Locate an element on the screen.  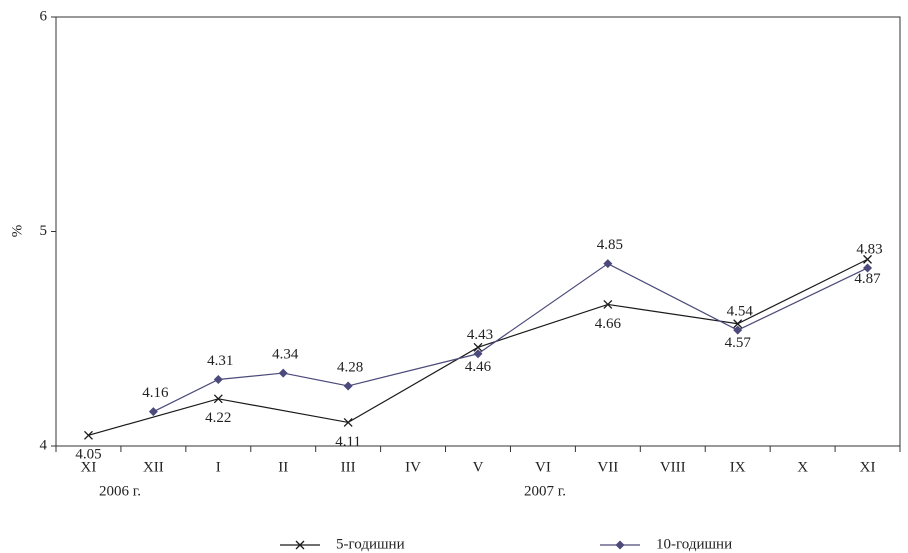
data-label: 4.28 is located at coordinates (350, 367).